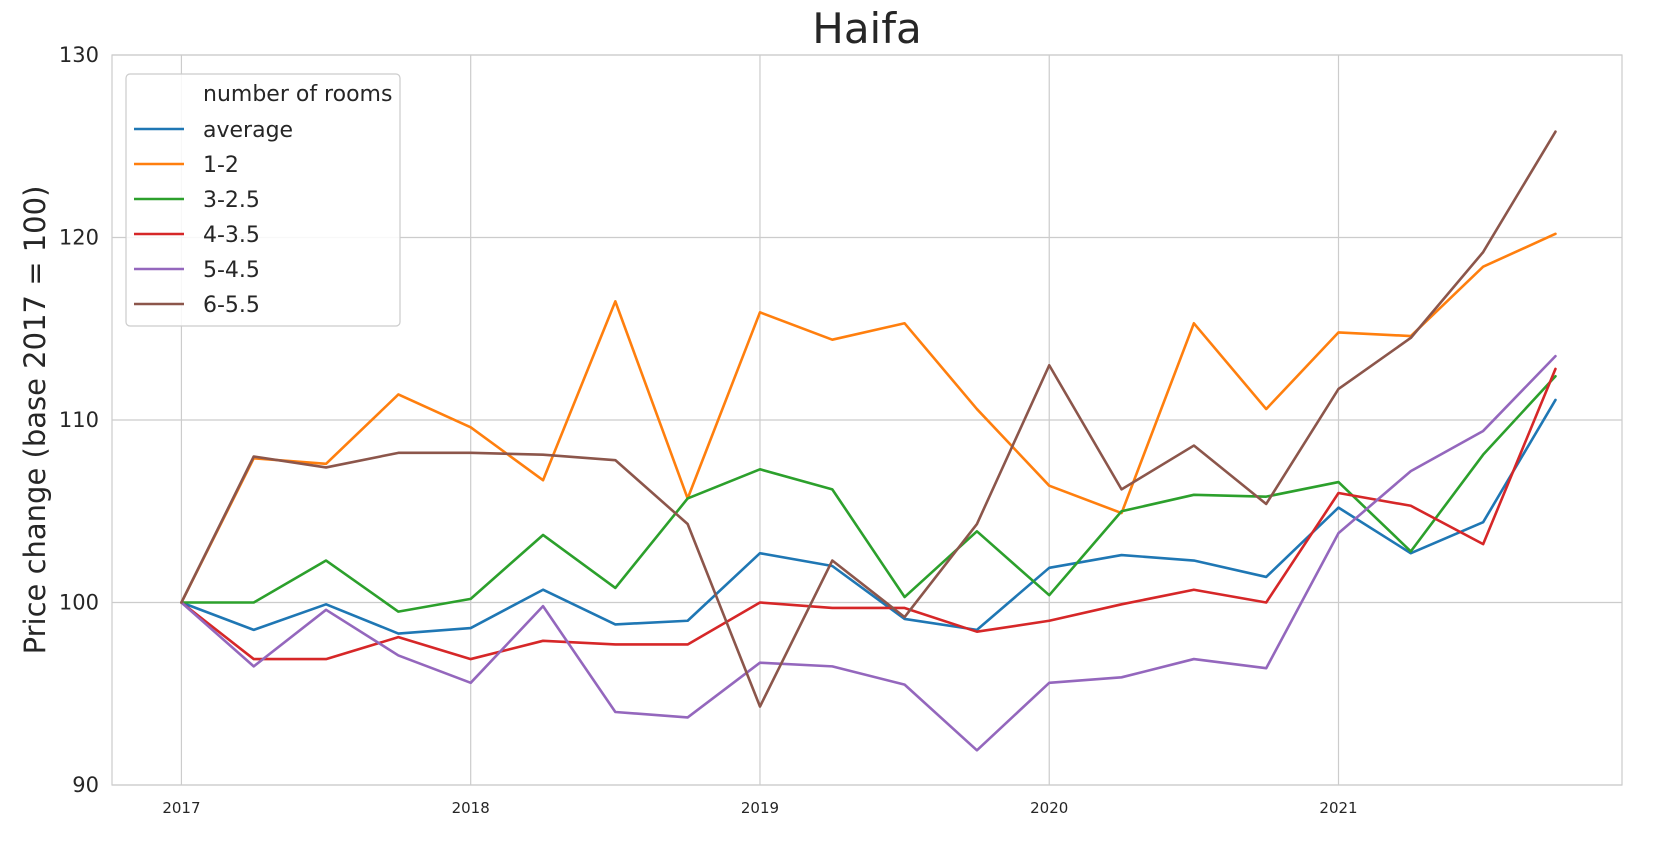 This screenshot has height=848, width=1653. What do you see at coordinates (181, 808) in the screenshot?
I see `x-tick-label: 2017` at bounding box center [181, 808].